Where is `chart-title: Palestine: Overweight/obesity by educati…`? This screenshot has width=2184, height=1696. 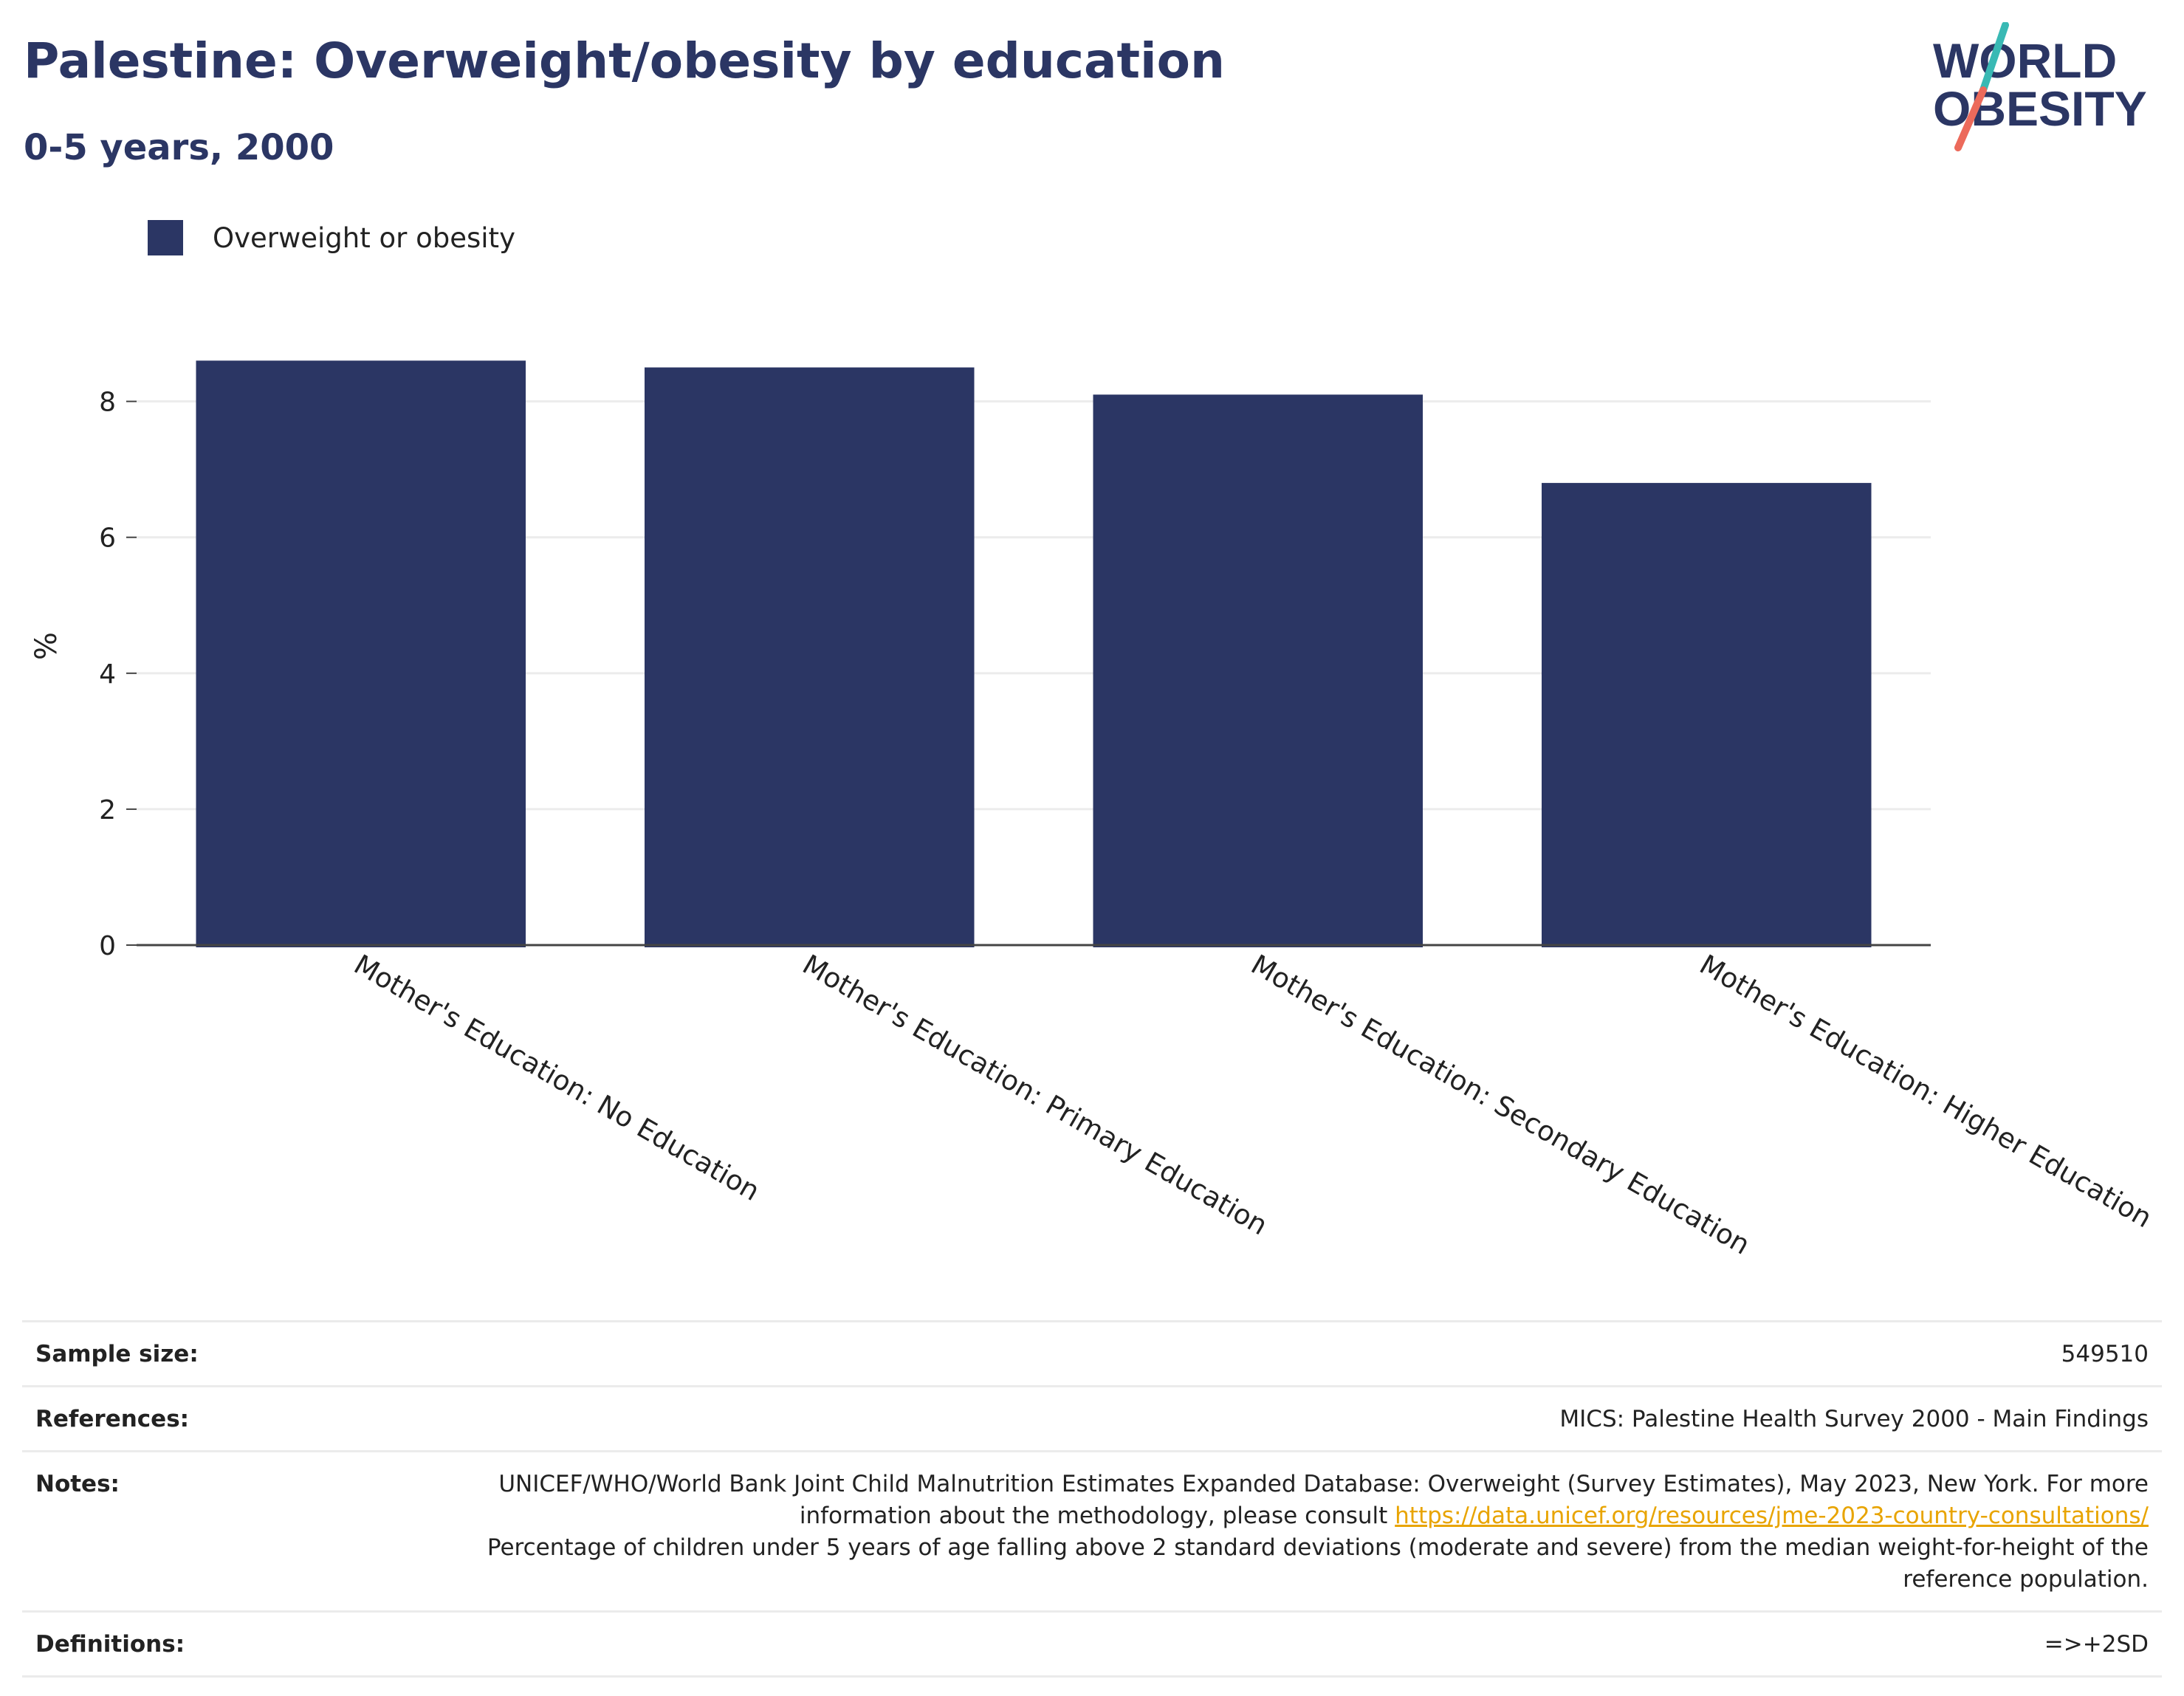 chart-title: Palestine: Overweight/obesity by educati… is located at coordinates (624, 61).